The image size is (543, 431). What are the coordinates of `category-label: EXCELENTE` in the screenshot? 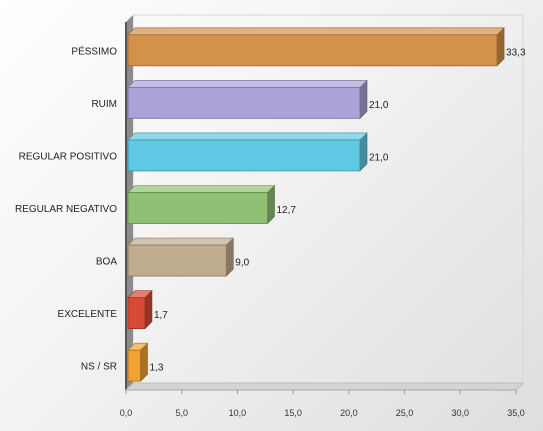 It's located at (88, 314).